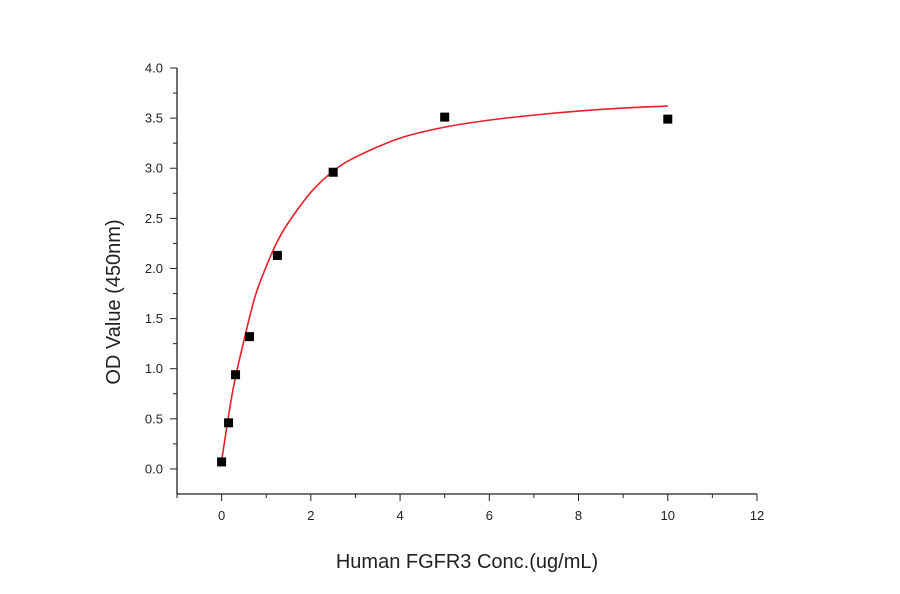 The height and width of the screenshot is (594, 900). What do you see at coordinates (467, 562) in the screenshot?
I see `x-axis-title: Human FGFR3 Conc.(ug/mL)` at bounding box center [467, 562].